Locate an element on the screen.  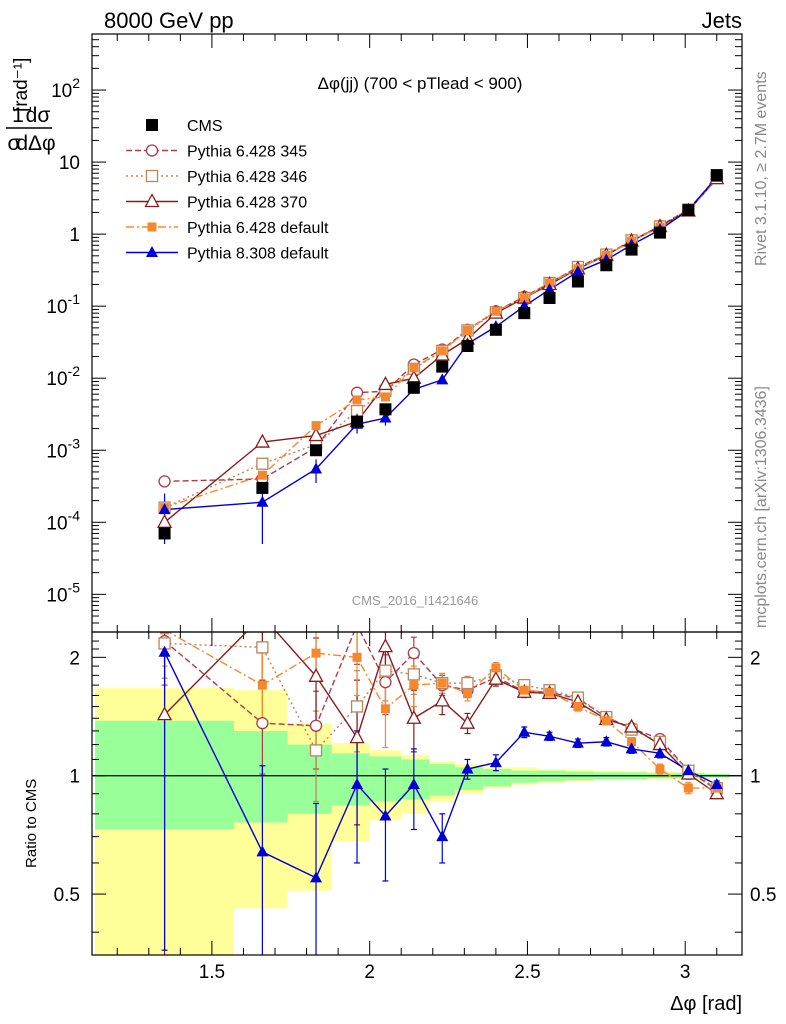
x-tick-label: 1.5 is located at coordinates (212, 972).